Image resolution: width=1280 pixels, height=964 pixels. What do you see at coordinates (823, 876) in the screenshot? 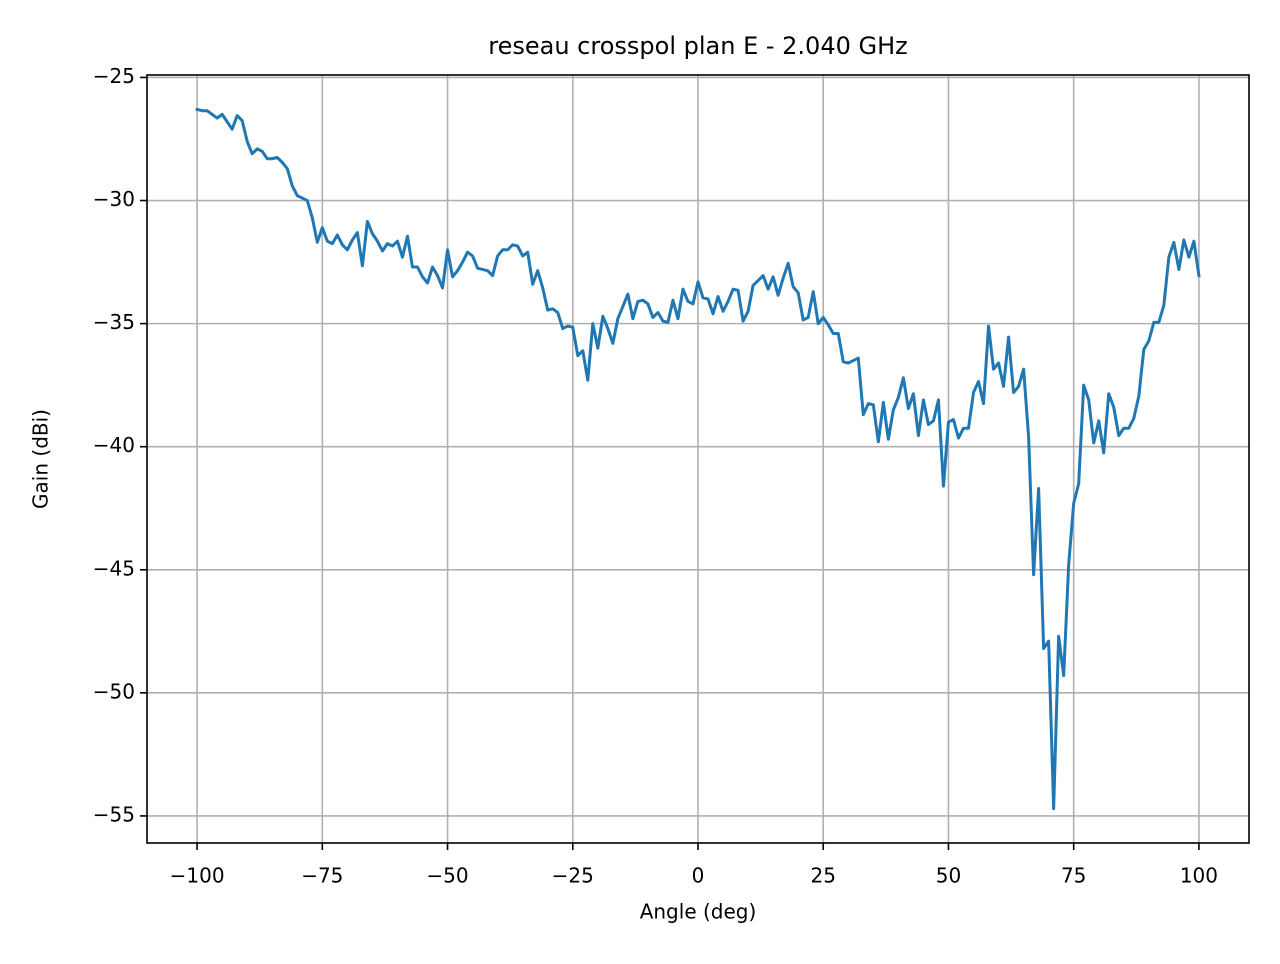
I see `x-tick-label: 25` at bounding box center [823, 876].